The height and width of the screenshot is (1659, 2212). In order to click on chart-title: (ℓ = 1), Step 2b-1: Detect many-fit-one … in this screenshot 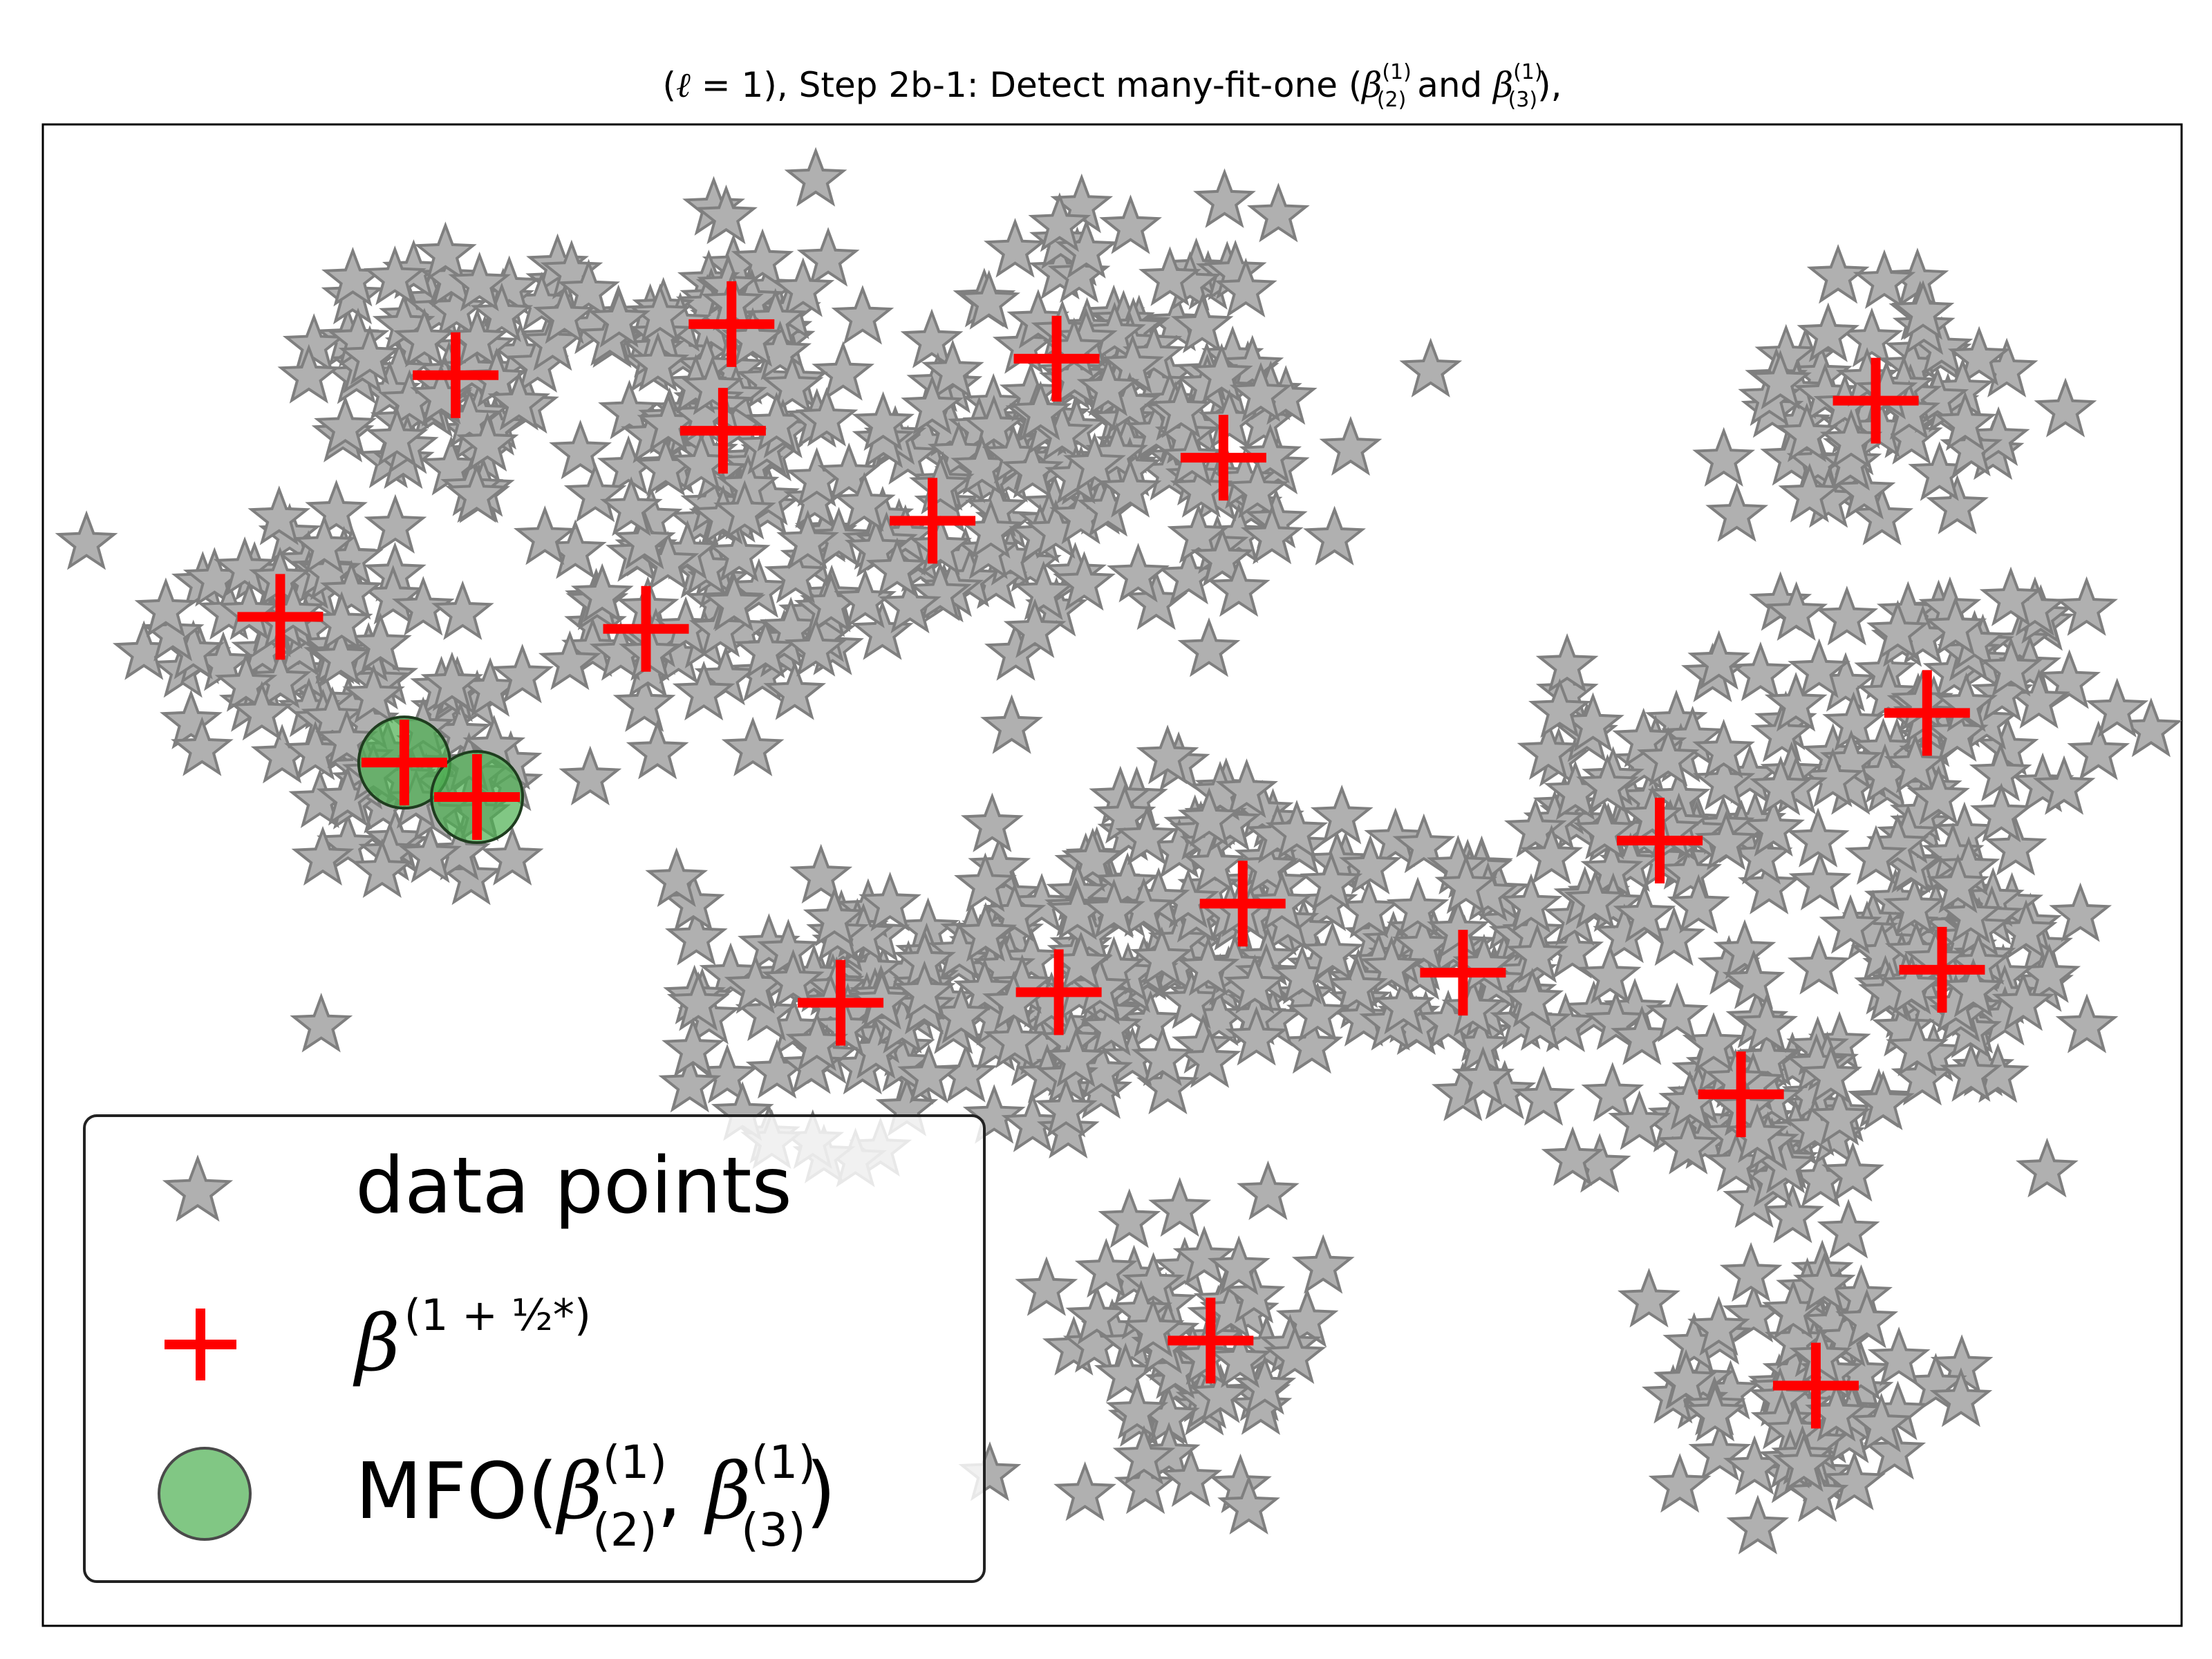, I will do `click(1112, 86)`.